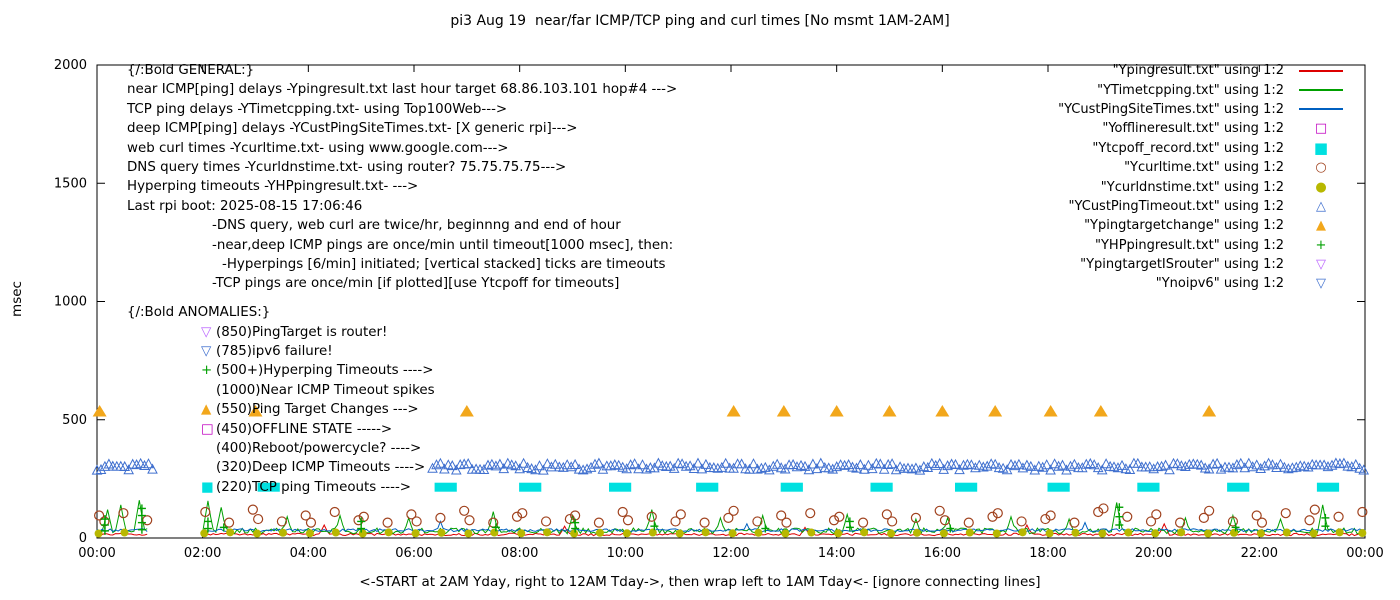  I want to click on legend-item-Ytcpoff_record: "Ytcpoff_record.txt" using 1:2 ■, so click(1204, 148).